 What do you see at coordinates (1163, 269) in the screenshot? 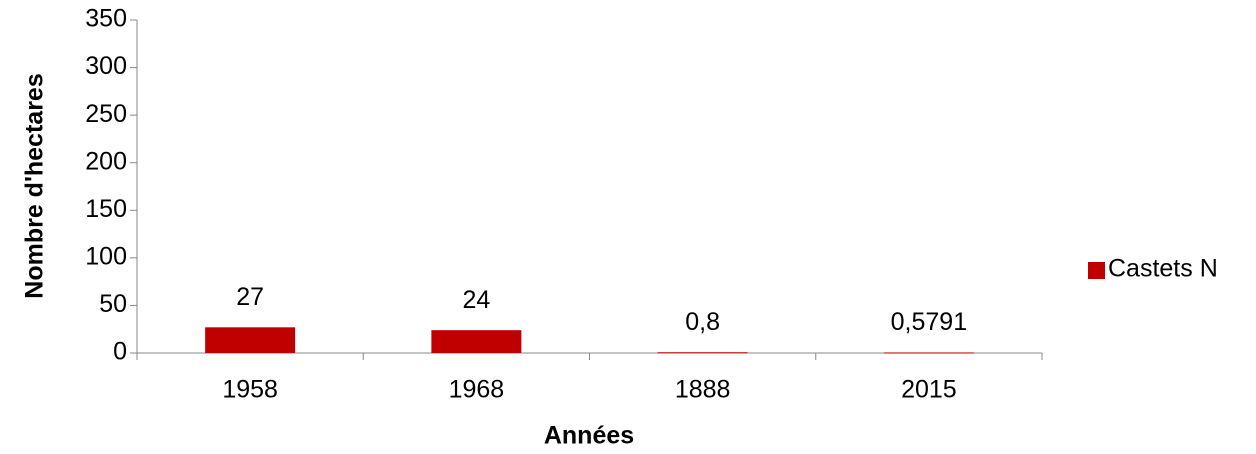
I see `legend-label: Castets N` at bounding box center [1163, 269].